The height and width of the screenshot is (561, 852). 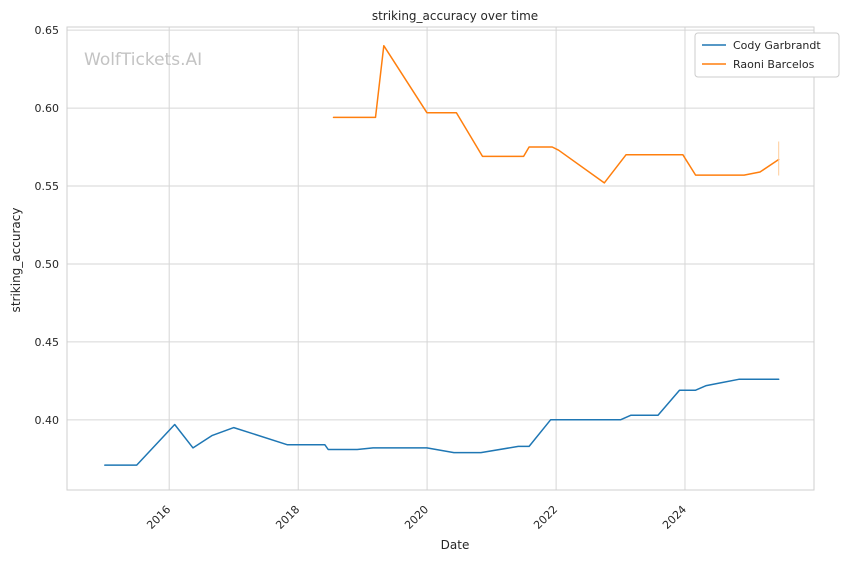 What do you see at coordinates (455, 545) in the screenshot?
I see `x-axis-label: Date` at bounding box center [455, 545].